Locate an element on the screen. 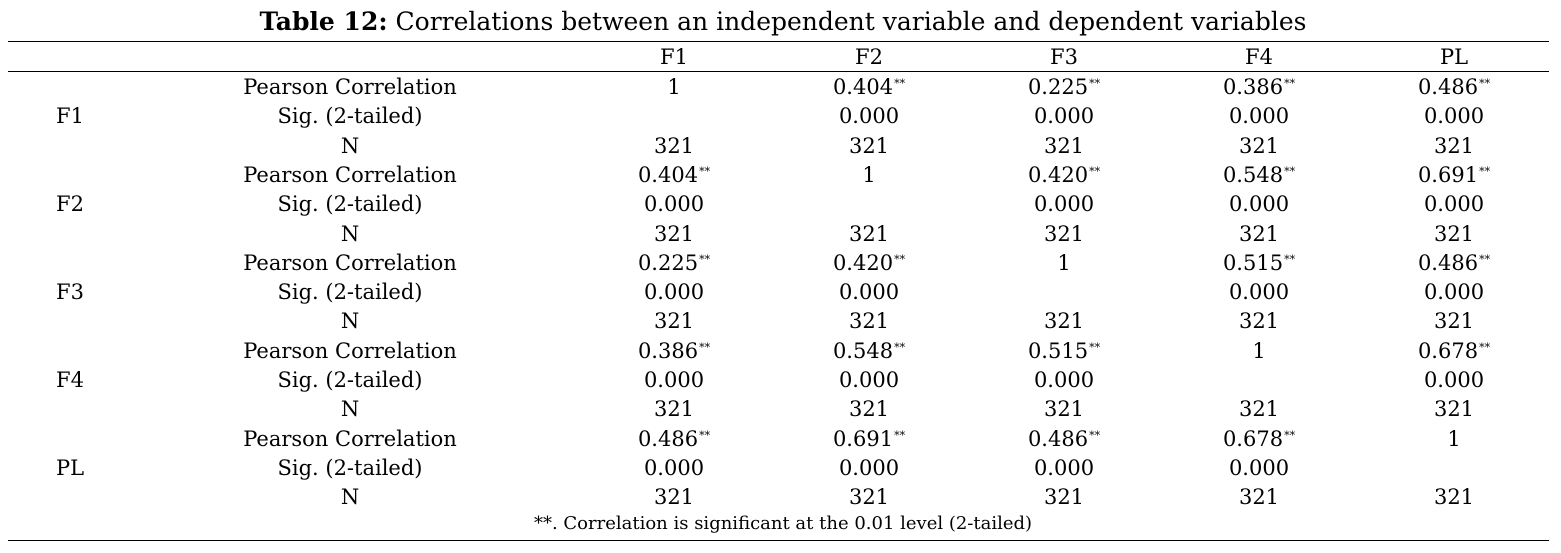  cell-f1: 0.404** is located at coordinates (674, 175).